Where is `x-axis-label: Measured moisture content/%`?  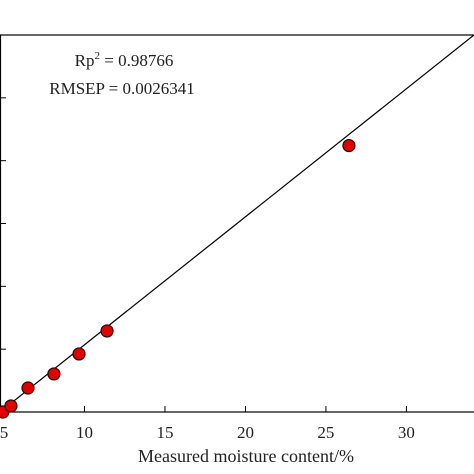
x-axis-label: Measured moisture content/% is located at coordinates (246, 456).